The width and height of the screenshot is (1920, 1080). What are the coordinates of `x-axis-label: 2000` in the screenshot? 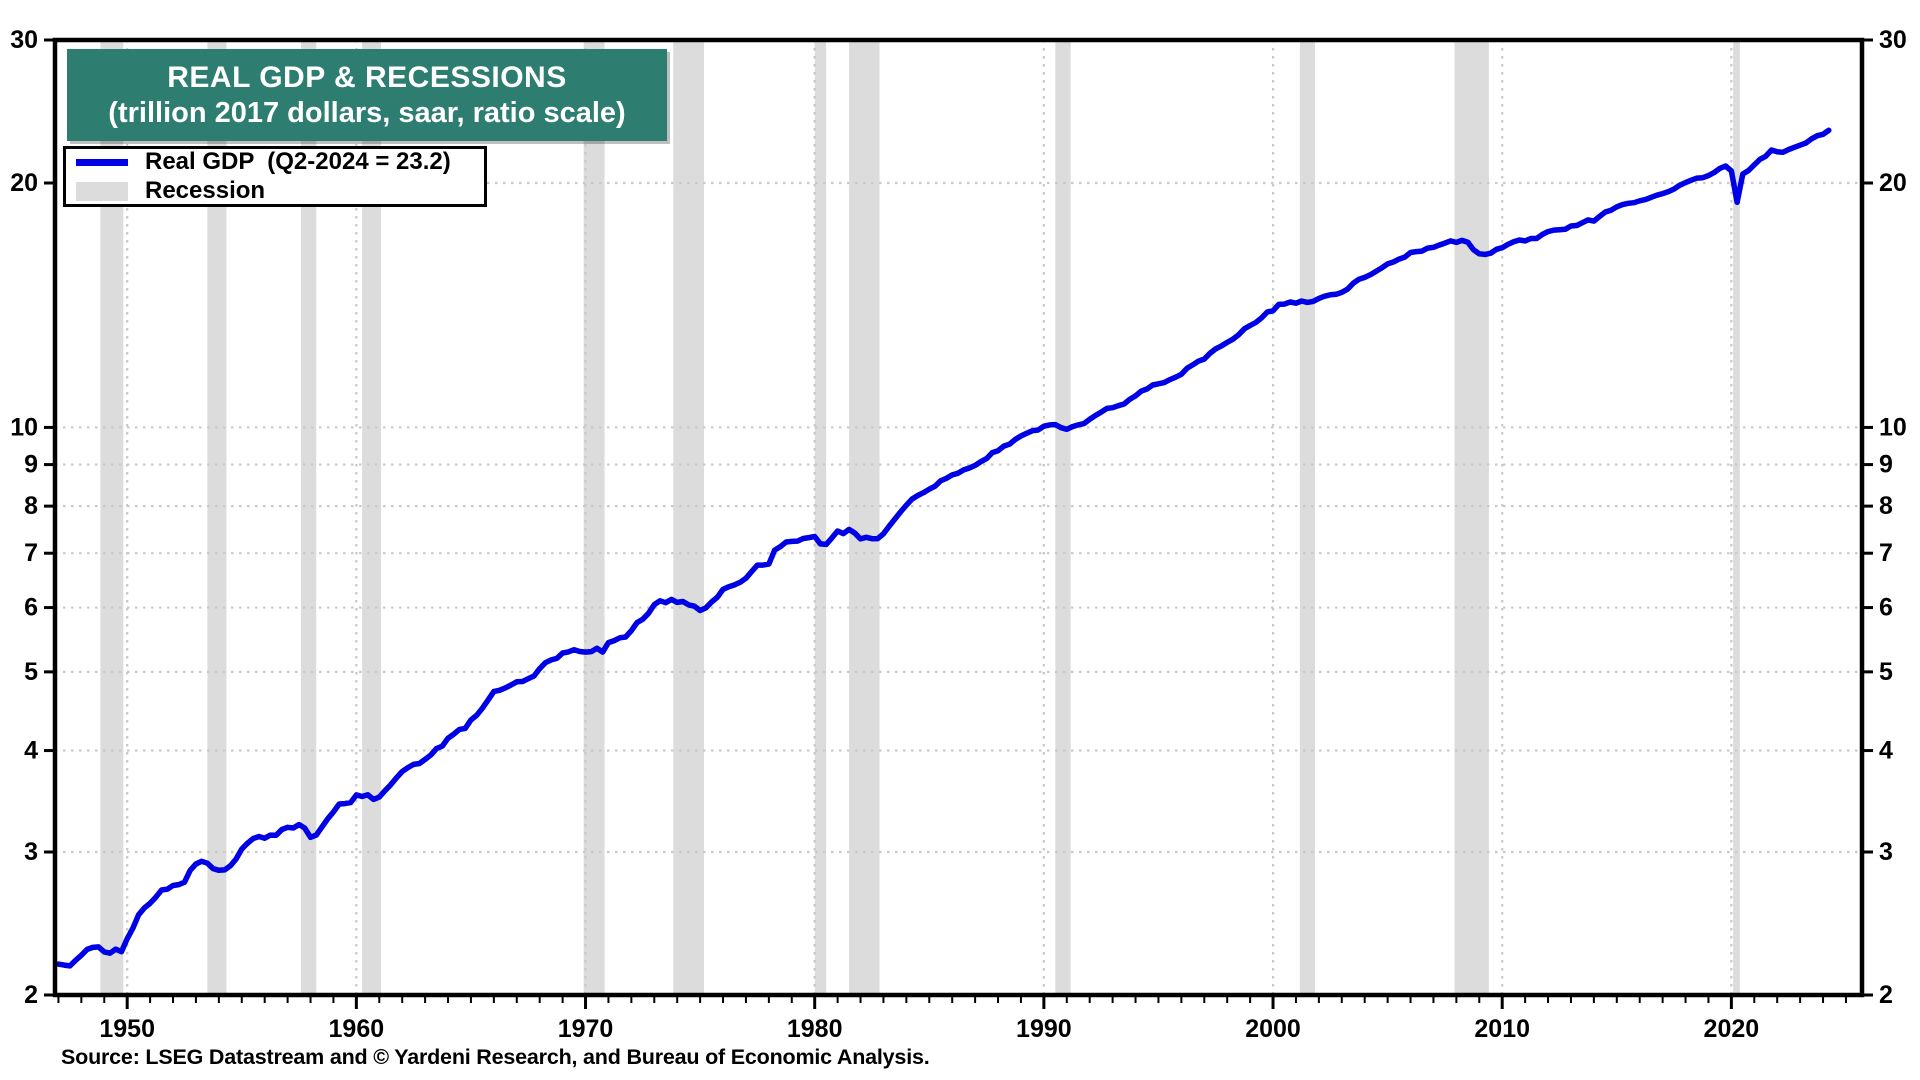 It's located at (1273, 1029).